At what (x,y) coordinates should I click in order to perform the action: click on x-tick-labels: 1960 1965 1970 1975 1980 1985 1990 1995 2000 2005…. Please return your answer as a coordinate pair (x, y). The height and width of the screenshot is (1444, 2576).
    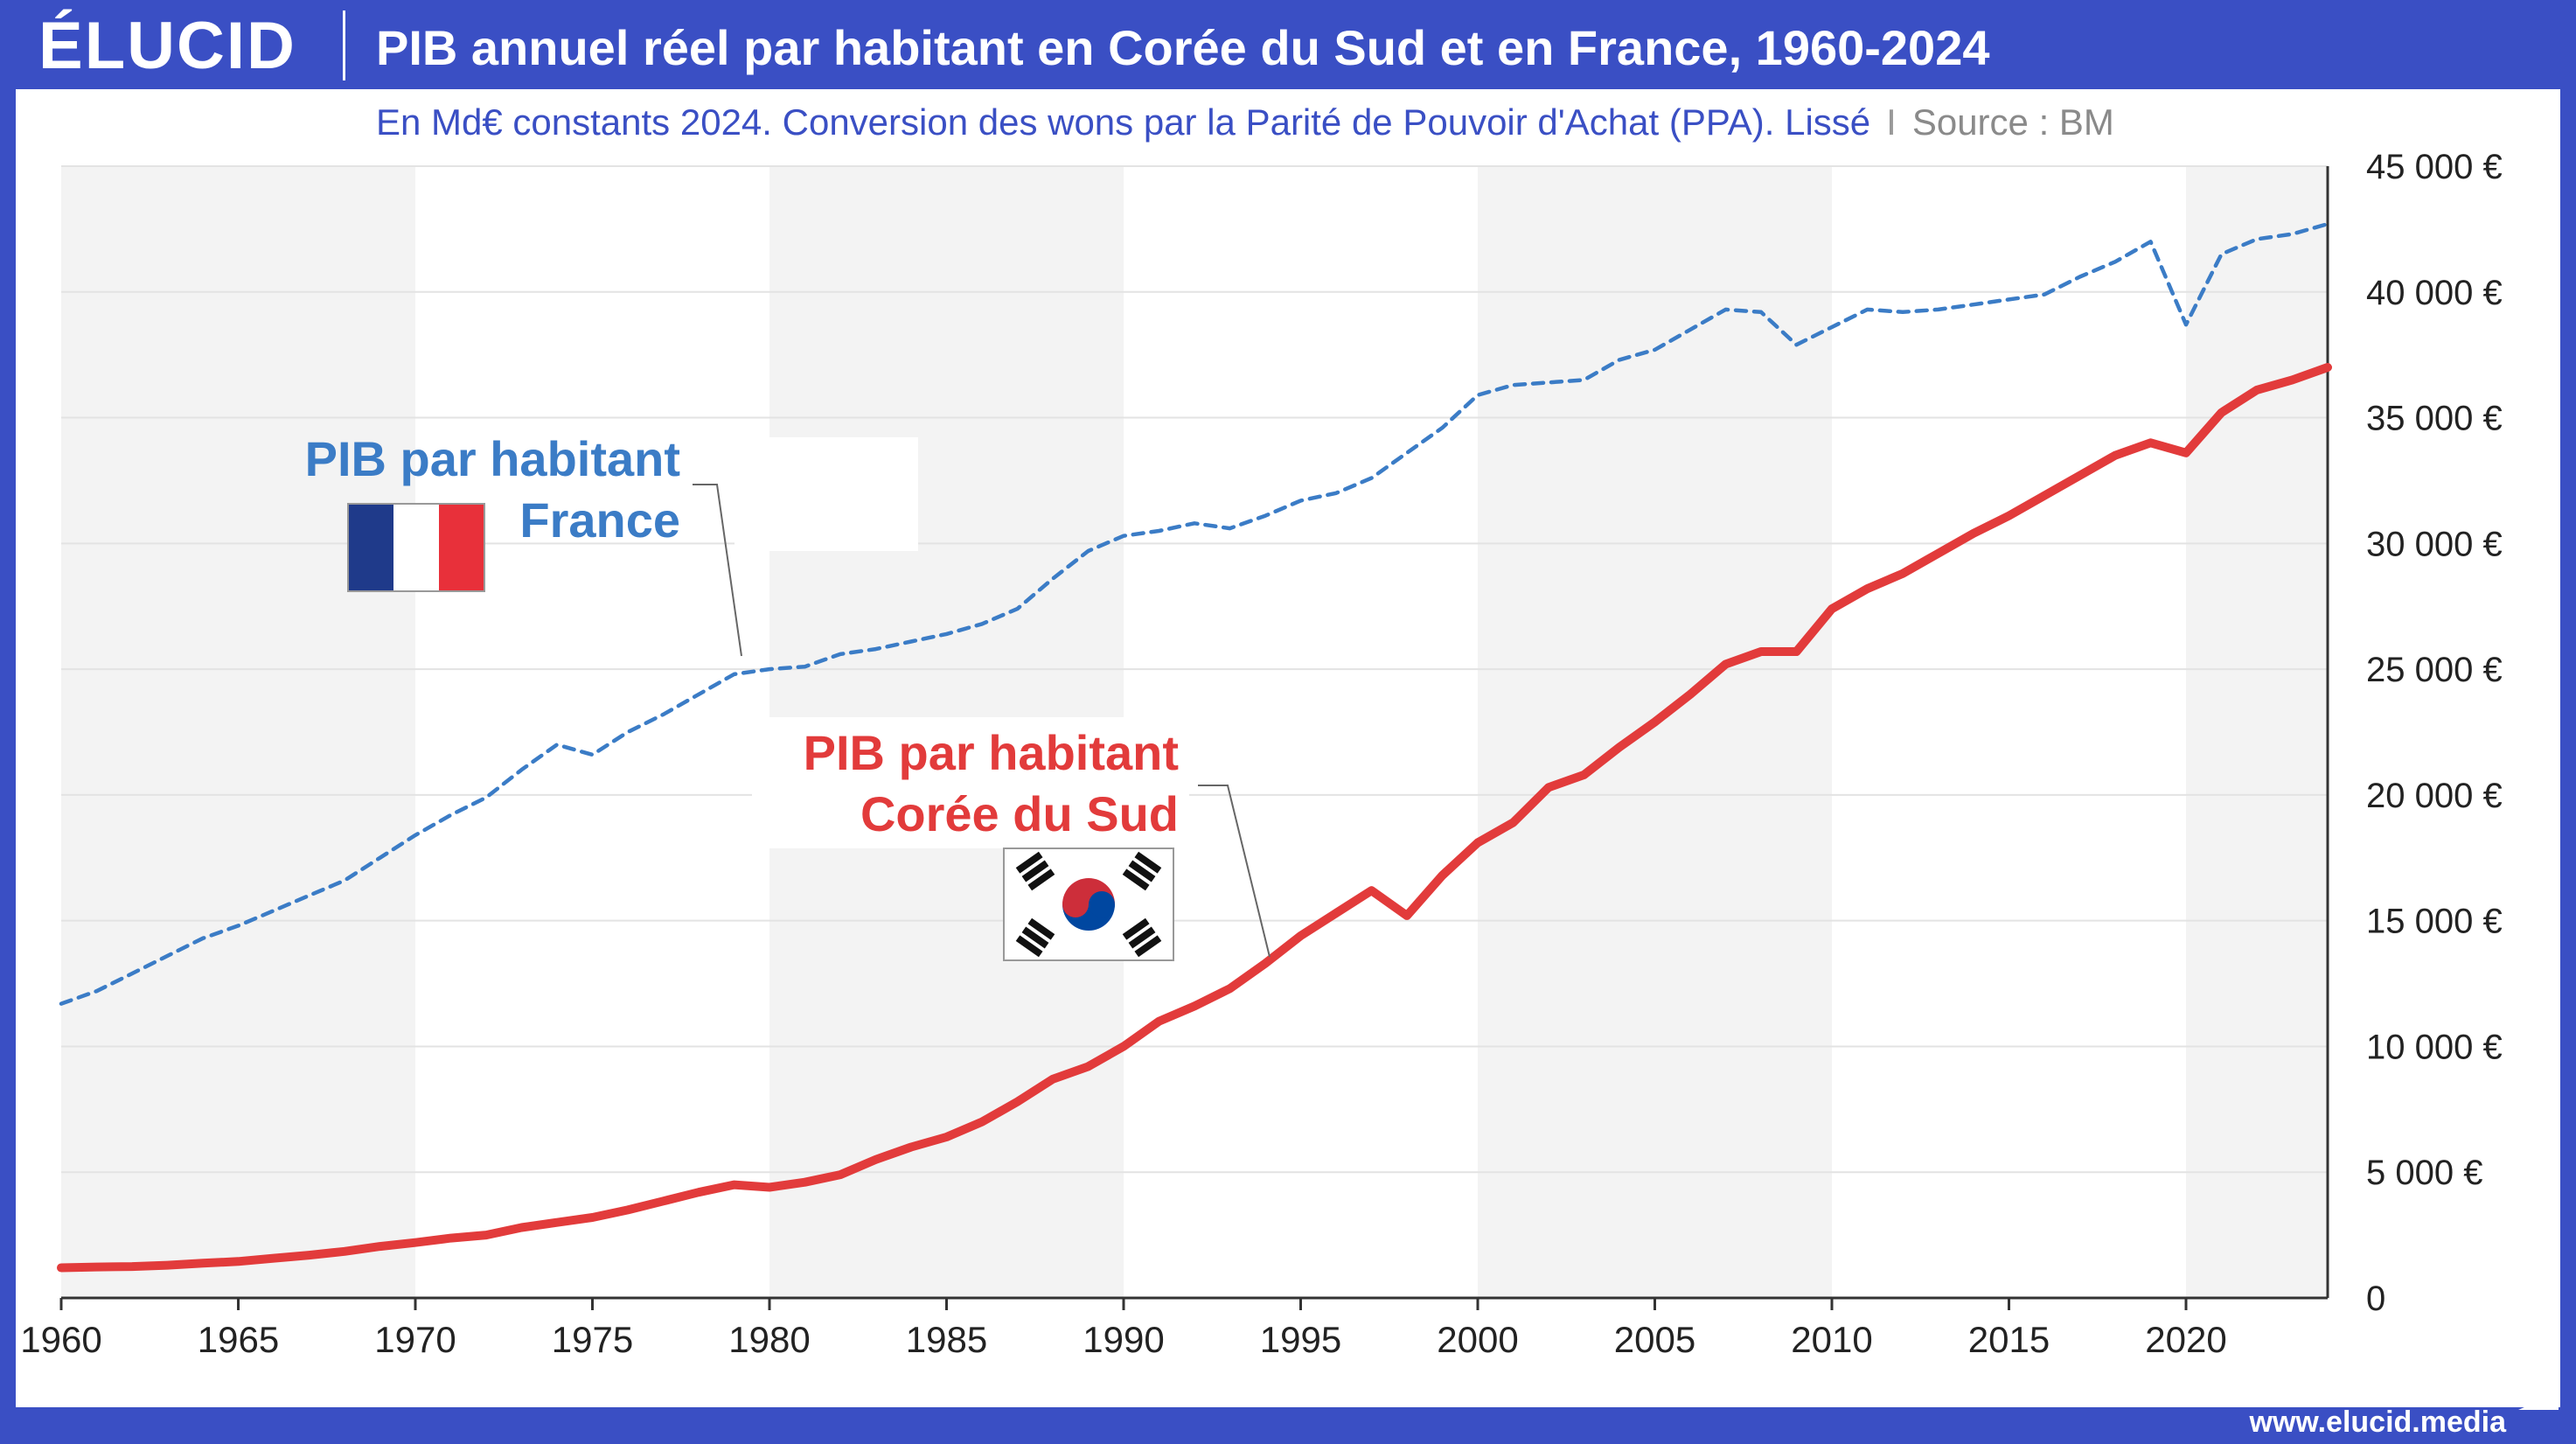
    Looking at the image, I should click on (1123, 1329).